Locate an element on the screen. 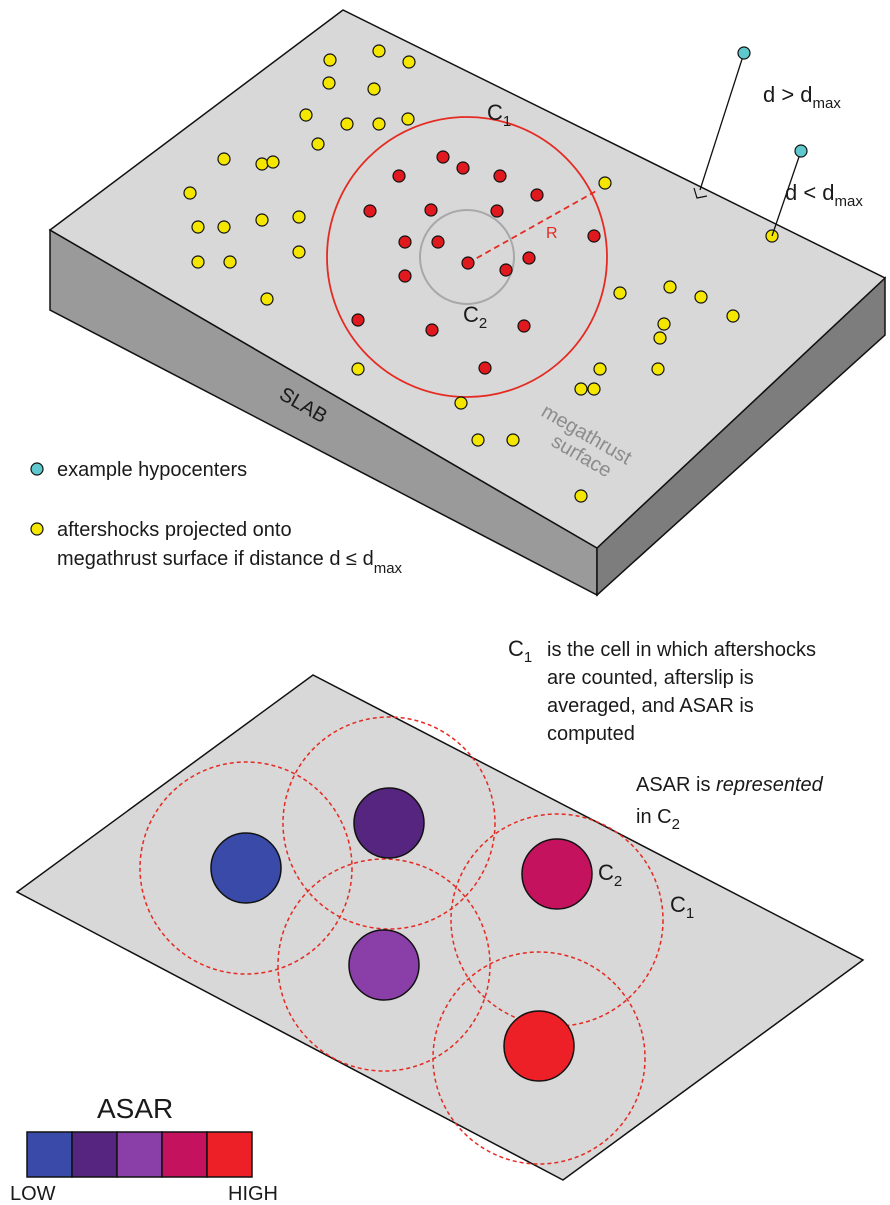 Image resolution: width=890 pixels, height=1205 pixels. asar-cell-low is located at coordinates (246, 868).